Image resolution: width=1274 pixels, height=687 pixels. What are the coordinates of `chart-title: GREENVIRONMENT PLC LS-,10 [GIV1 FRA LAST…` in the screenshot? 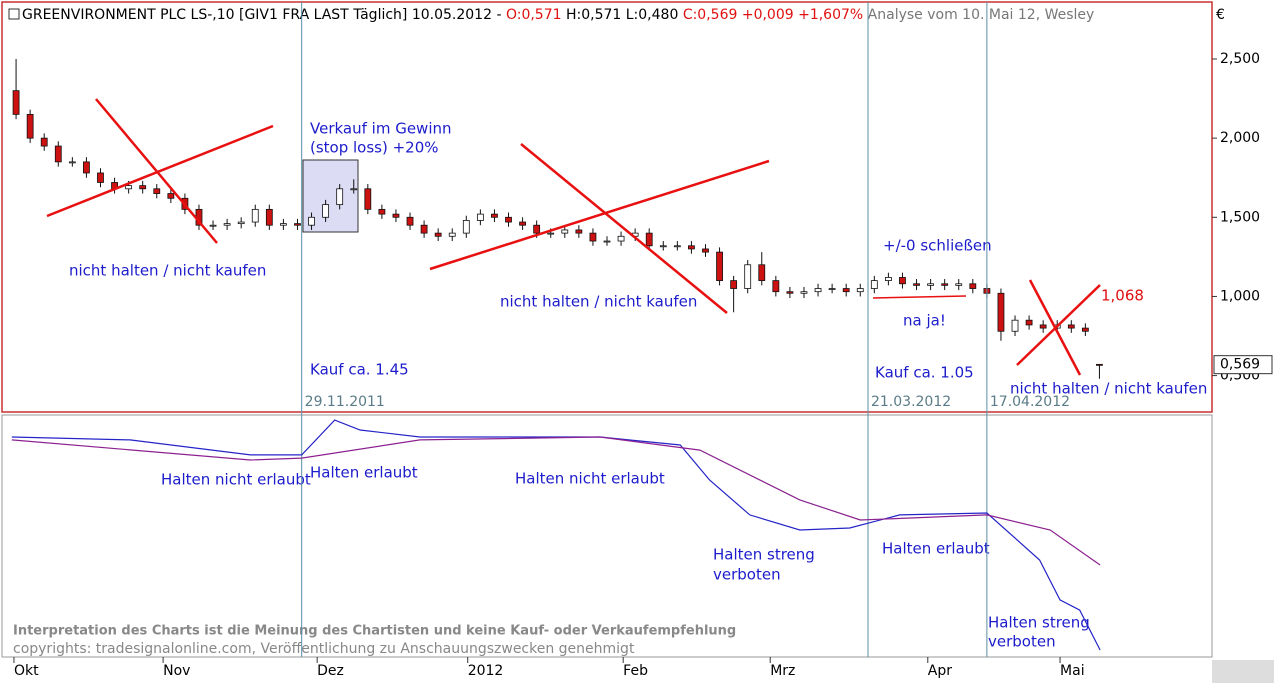 It's located at (558, 15).